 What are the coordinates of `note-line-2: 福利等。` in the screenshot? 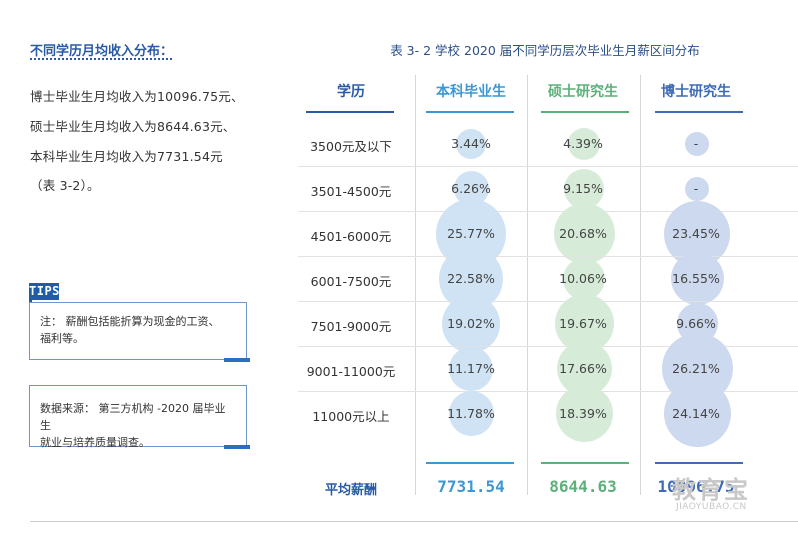 It's located at (62, 338).